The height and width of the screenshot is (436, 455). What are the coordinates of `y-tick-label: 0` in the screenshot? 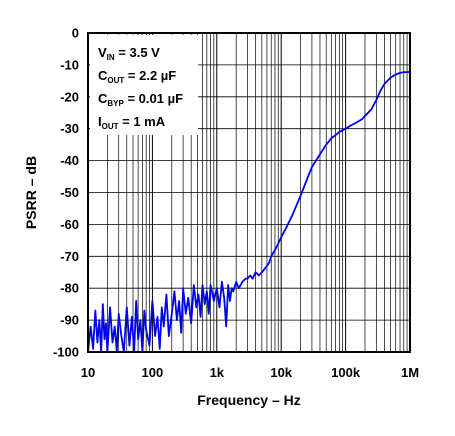 It's located at (75, 33).